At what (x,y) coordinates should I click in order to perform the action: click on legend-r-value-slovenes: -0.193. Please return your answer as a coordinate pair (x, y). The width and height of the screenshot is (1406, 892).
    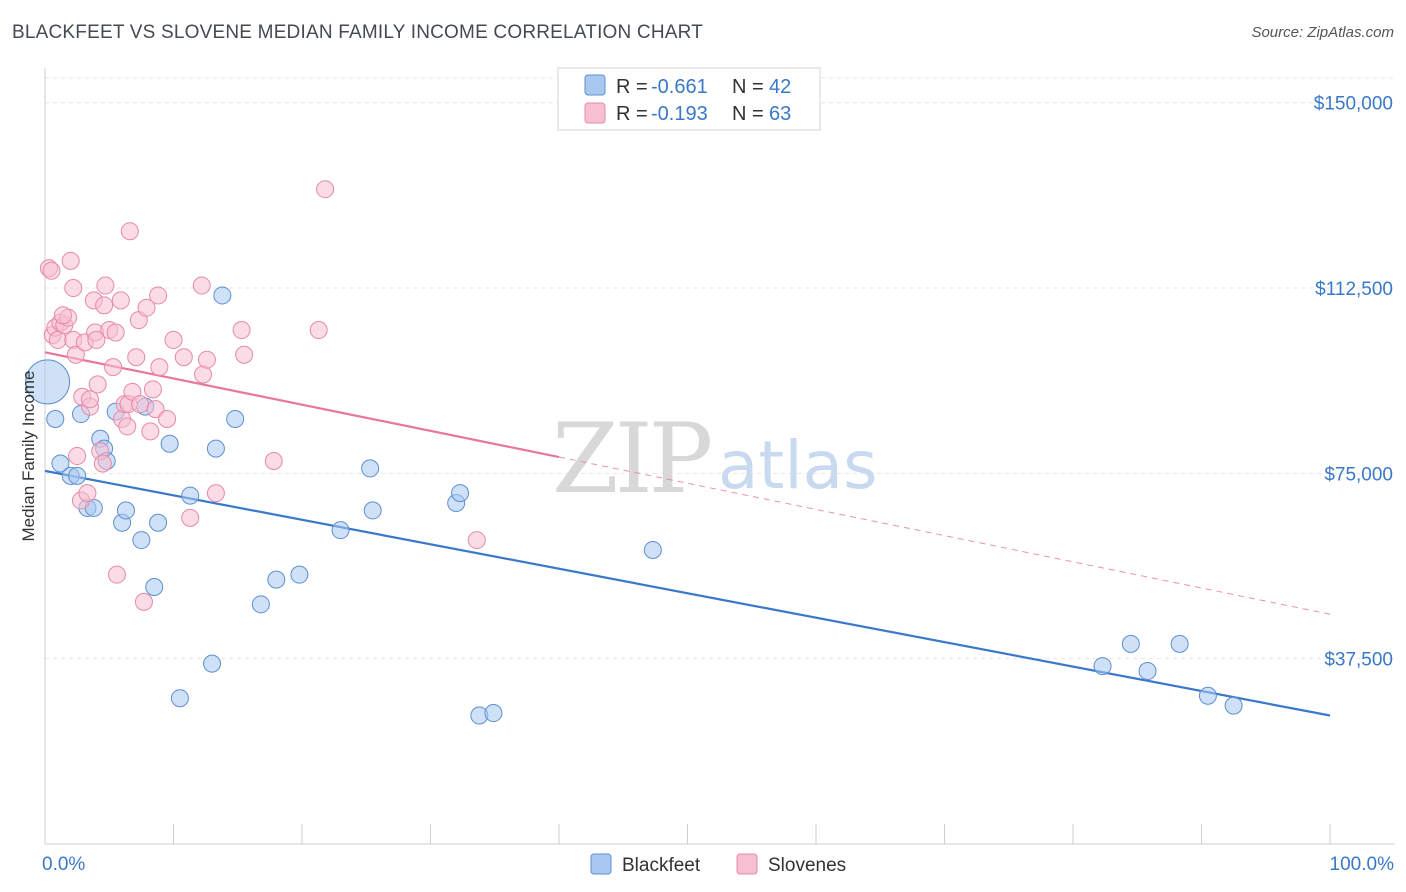
    Looking at the image, I should click on (679, 114).